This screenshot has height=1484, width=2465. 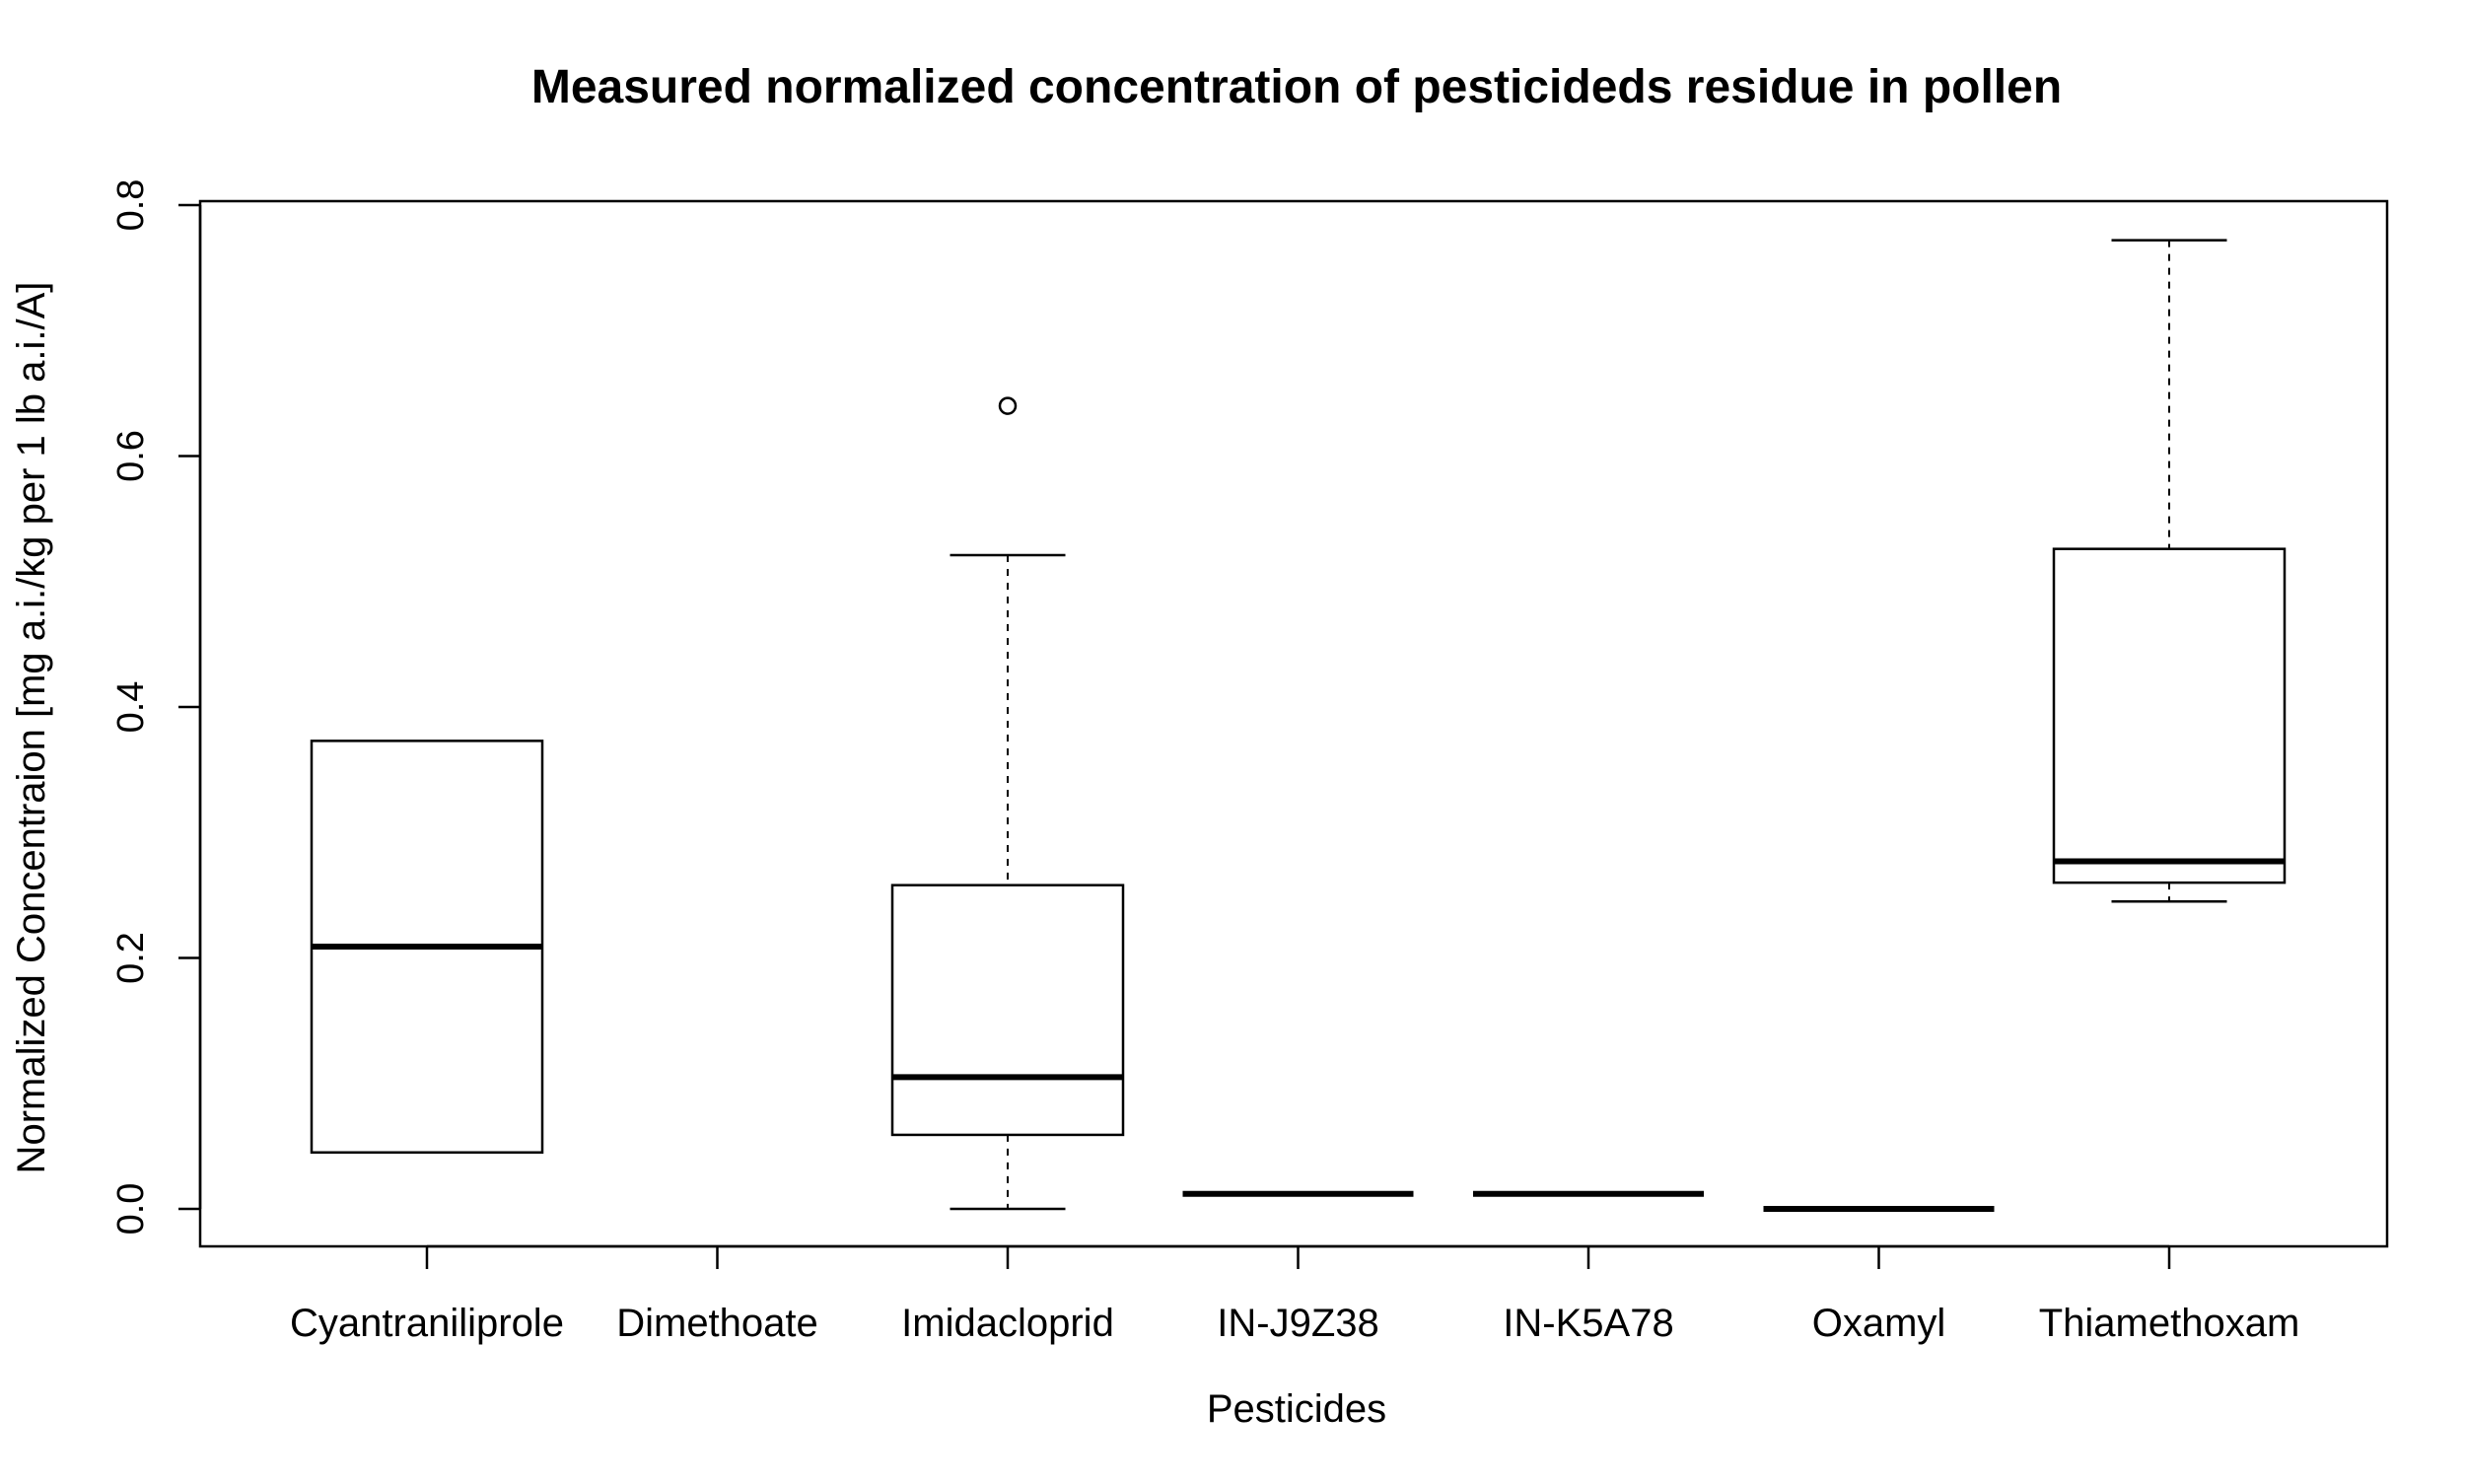 I want to click on x-tick-label: Oxamyl, so click(x=1879, y=1323).